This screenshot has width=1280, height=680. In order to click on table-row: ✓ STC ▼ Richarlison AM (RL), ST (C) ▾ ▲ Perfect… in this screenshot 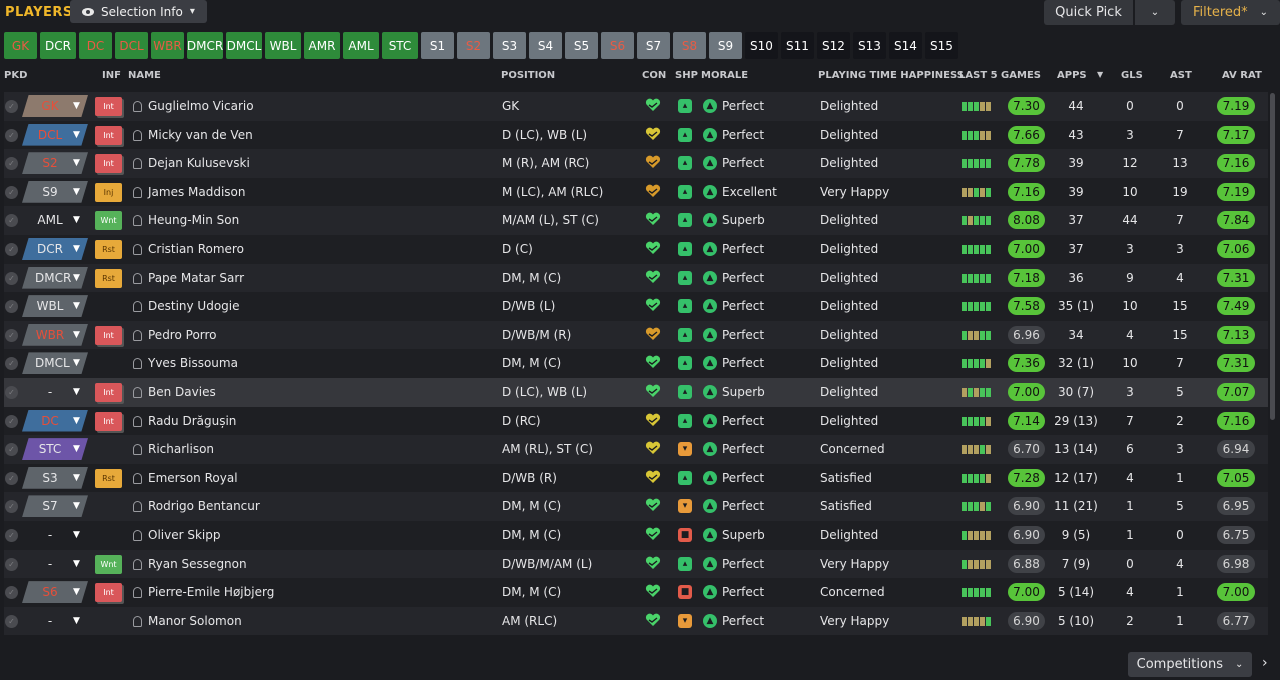, I will do `click(636, 449)`.